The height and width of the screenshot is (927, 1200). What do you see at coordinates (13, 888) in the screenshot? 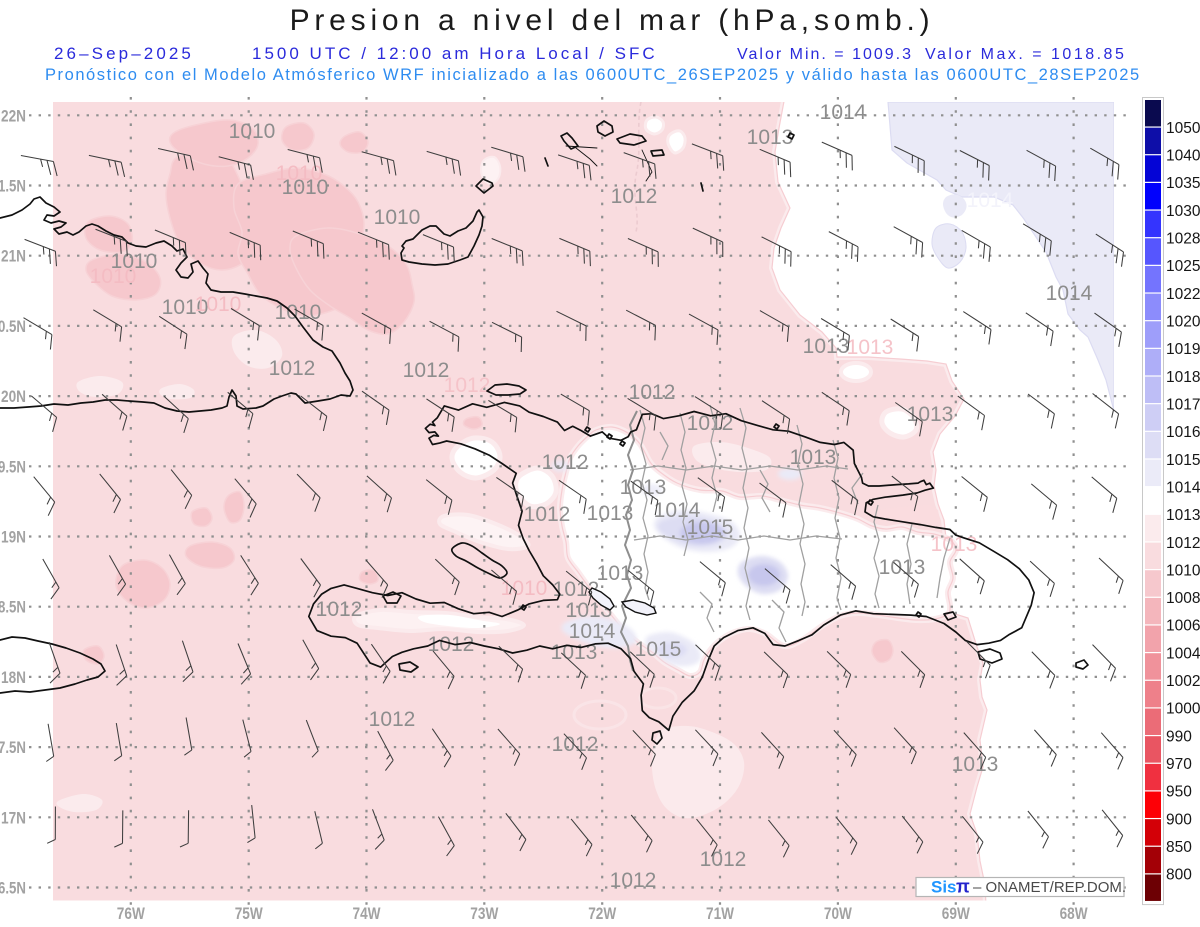
I see `svg-text: 6.5N` at bounding box center [13, 888].